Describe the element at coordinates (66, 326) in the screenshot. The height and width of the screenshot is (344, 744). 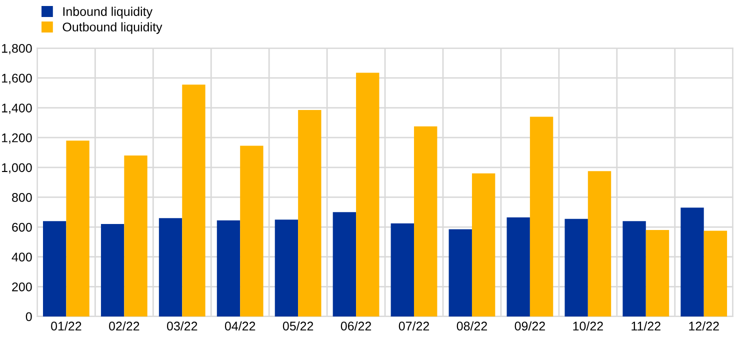
I see `x-tick-label: 01/22` at that location.